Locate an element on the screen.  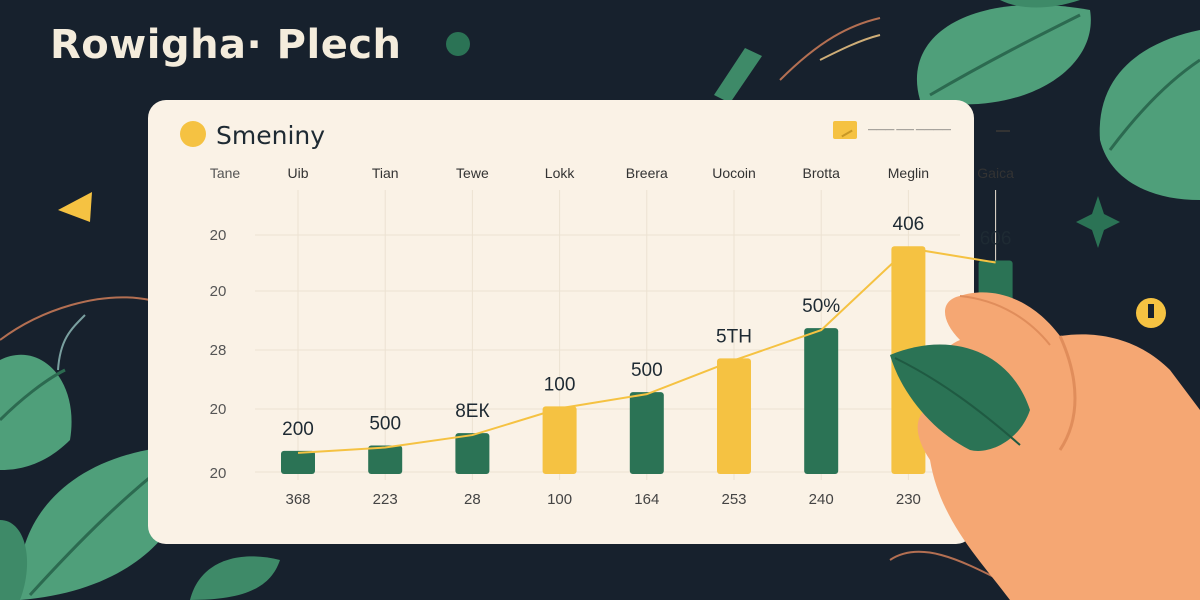
data-label: 8ЕК is located at coordinates (472, 411).